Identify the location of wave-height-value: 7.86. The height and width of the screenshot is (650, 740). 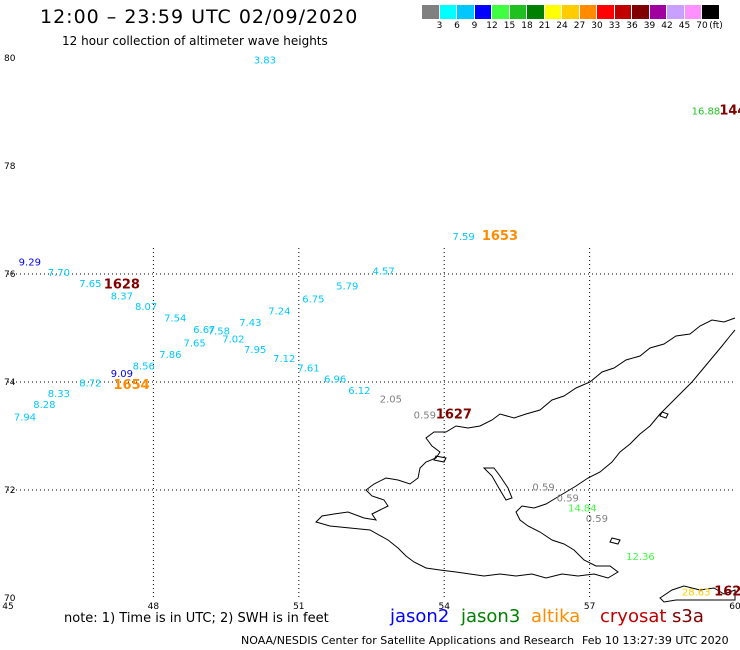
(170, 355).